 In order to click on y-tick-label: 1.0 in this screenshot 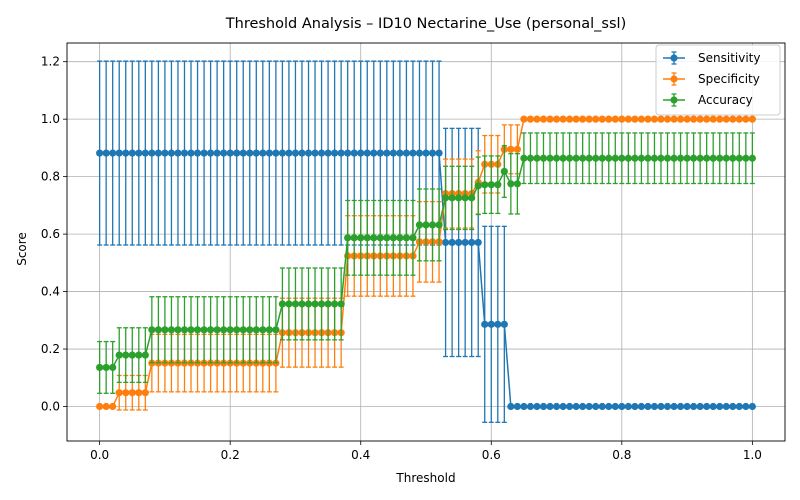, I will do `click(50, 119)`.